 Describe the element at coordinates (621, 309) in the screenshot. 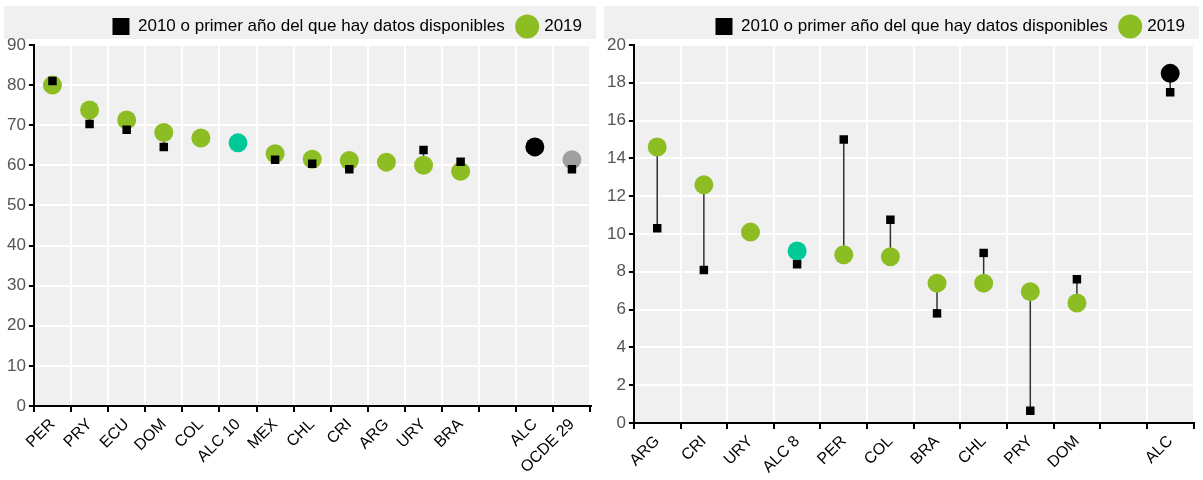

I see `y-tick-label: 6` at that location.